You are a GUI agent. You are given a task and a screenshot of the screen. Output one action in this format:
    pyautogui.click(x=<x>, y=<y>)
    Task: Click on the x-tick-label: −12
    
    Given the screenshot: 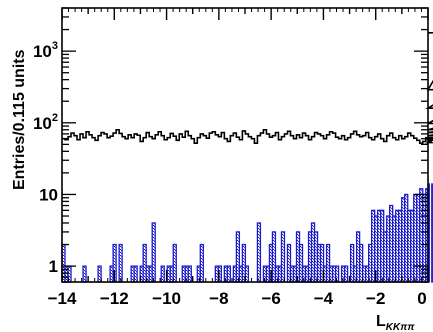 What is the action you would take?
    pyautogui.click(x=114, y=298)
    